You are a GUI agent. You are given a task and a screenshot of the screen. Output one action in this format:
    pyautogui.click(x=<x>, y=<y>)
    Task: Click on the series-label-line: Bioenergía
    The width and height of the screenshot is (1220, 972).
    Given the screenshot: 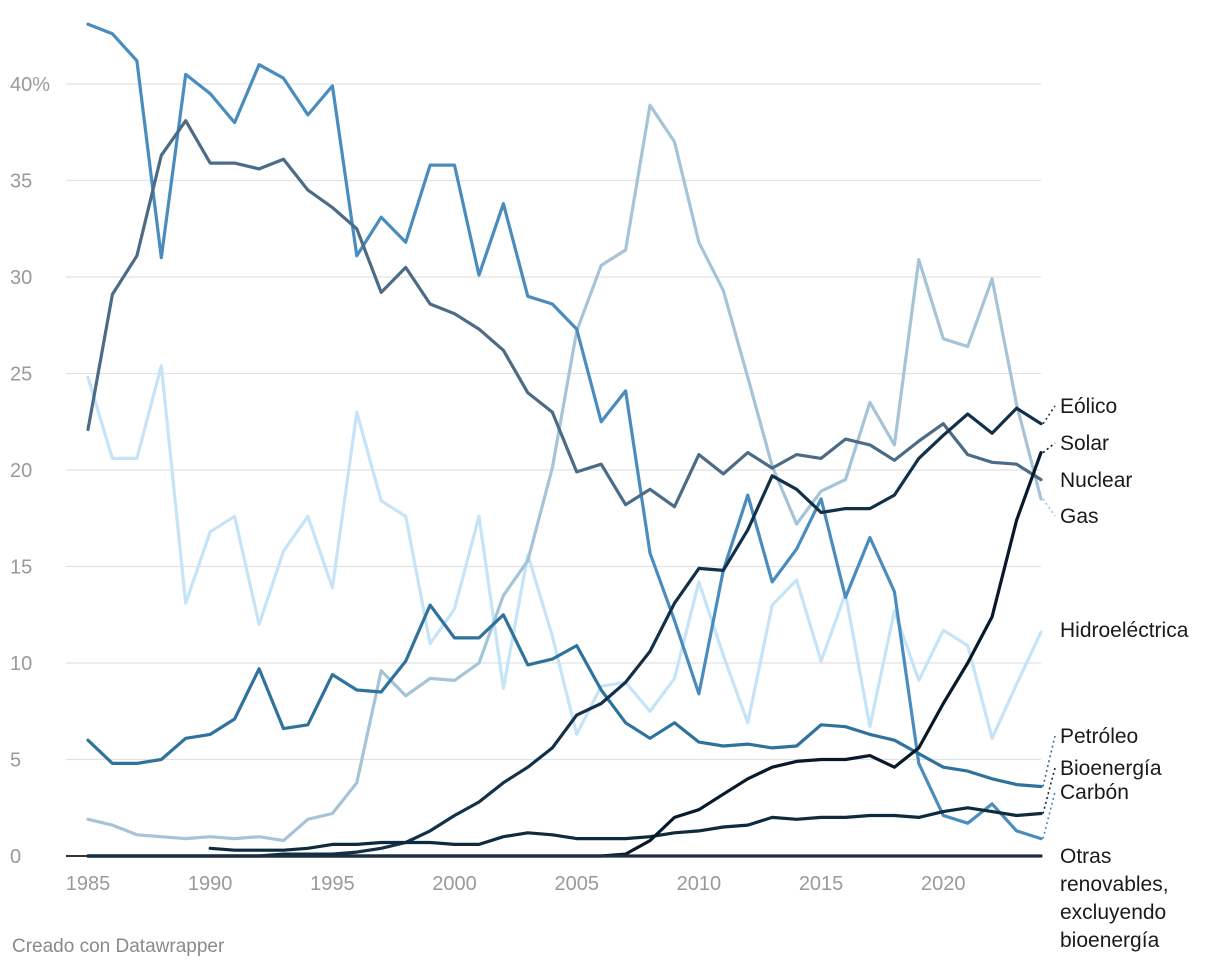 What is the action you would take?
    pyautogui.click(x=1111, y=768)
    